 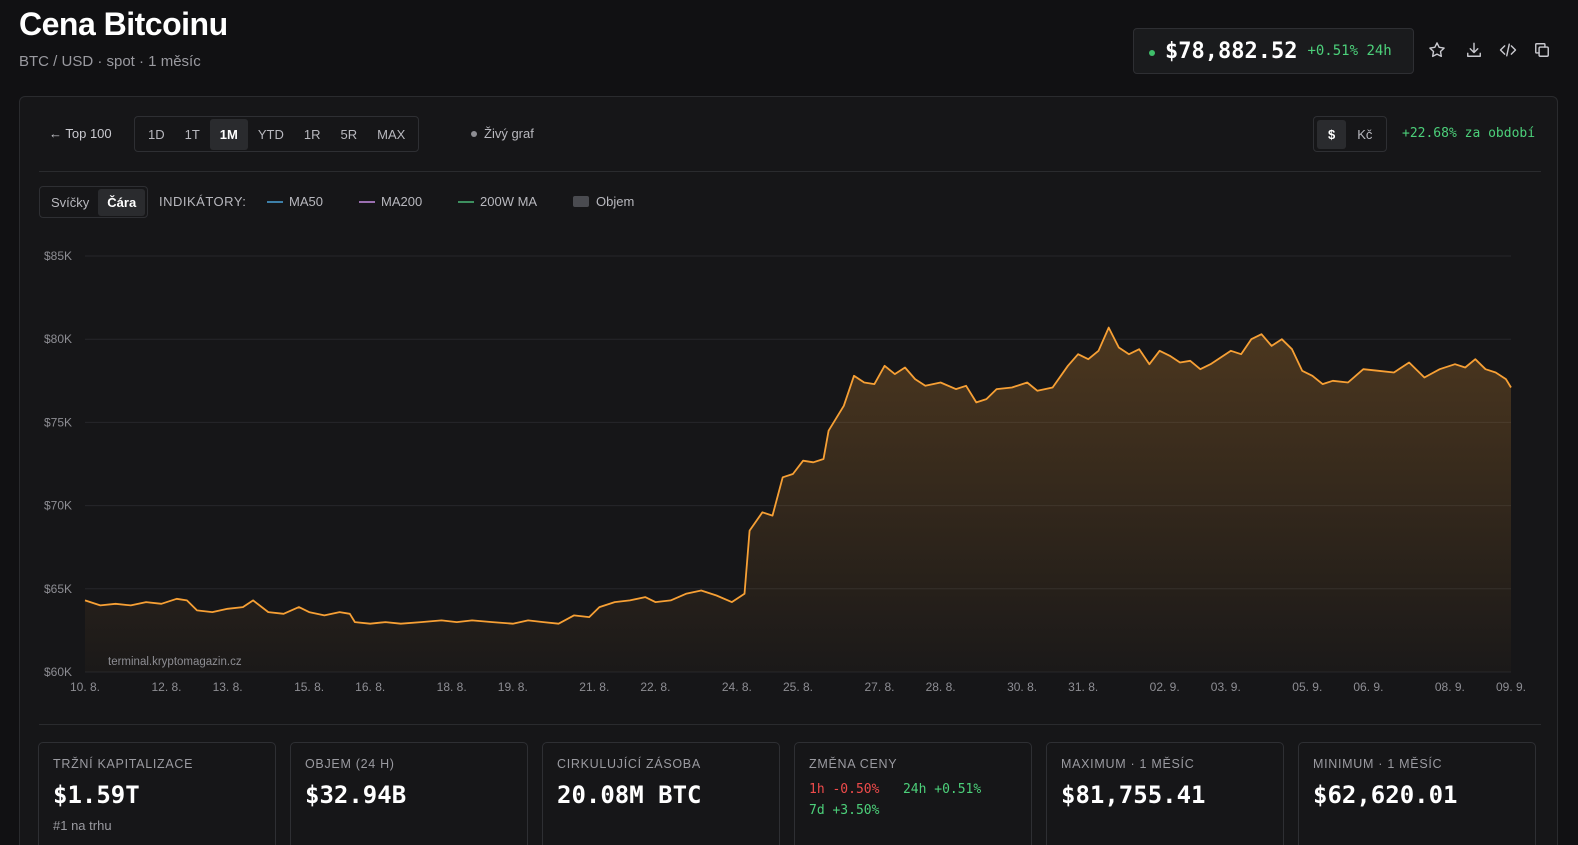 What do you see at coordinates (367, 201) in the screenshot?
I see `ma200-swatch` at bounding box center [367, 201].